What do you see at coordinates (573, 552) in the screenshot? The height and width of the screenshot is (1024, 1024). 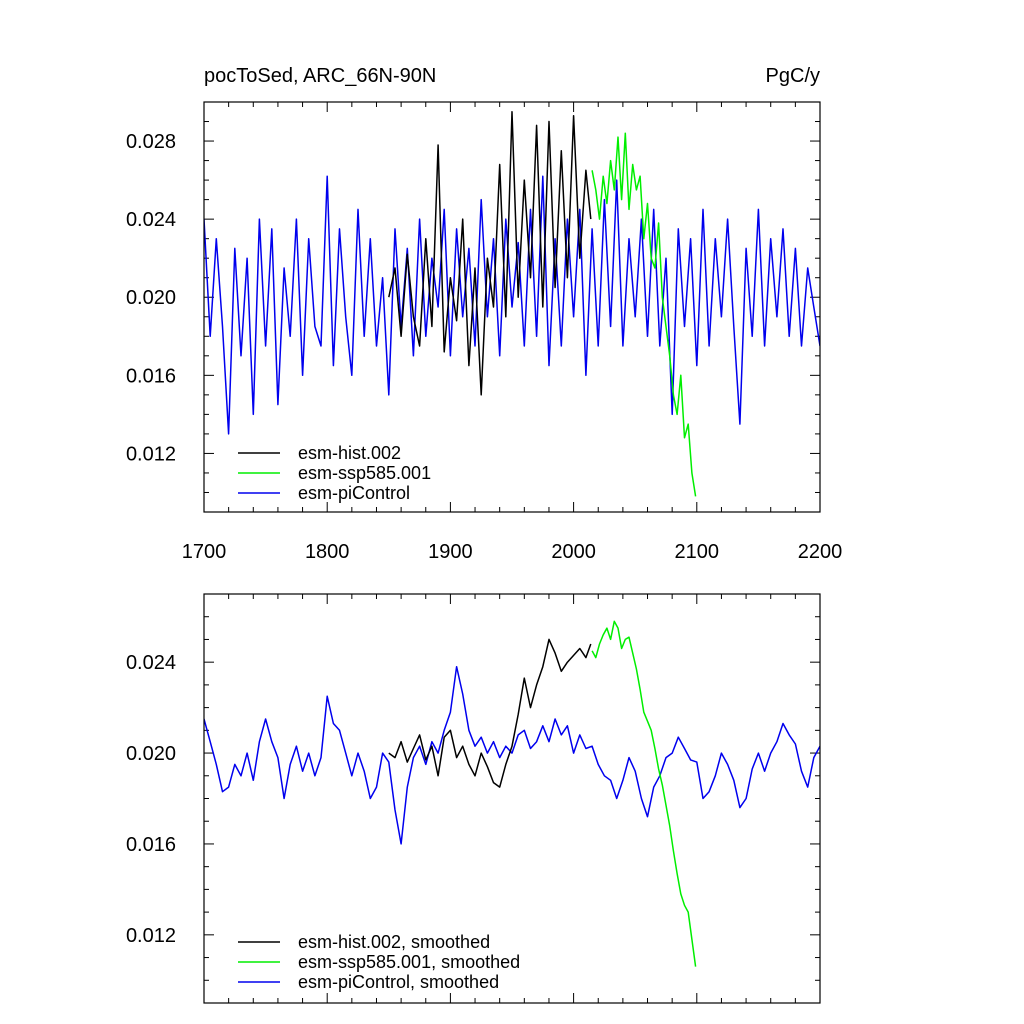 I see `x-tick-label: 2000` at bounding box center [573, 552].